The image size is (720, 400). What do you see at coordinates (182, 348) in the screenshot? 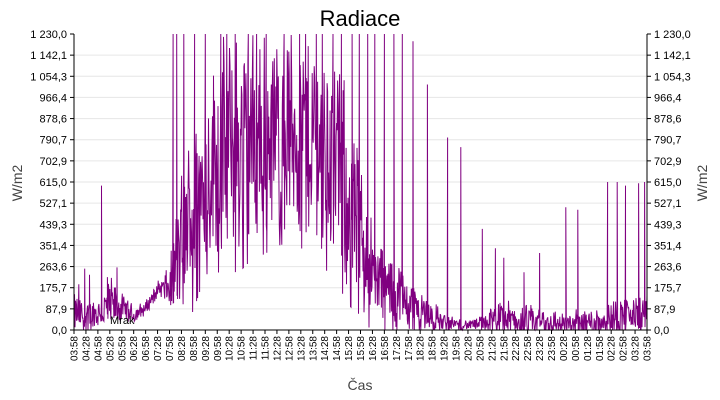
I see `x-tick-label: 08:28` at bounding box center [182, 348].